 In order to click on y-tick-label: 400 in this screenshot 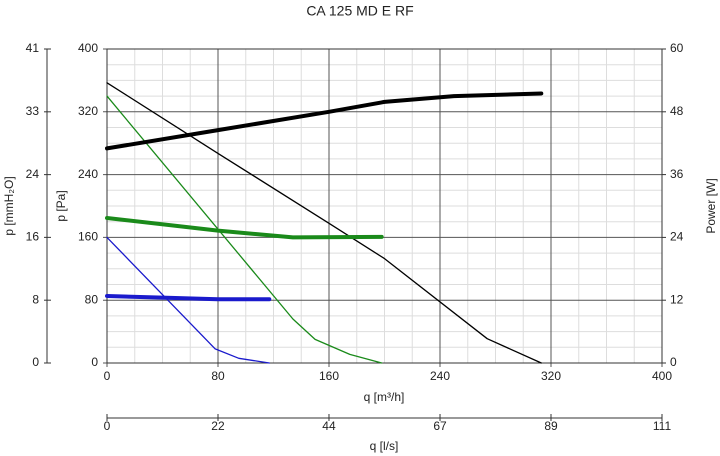, I will do `click(88, 48)`.